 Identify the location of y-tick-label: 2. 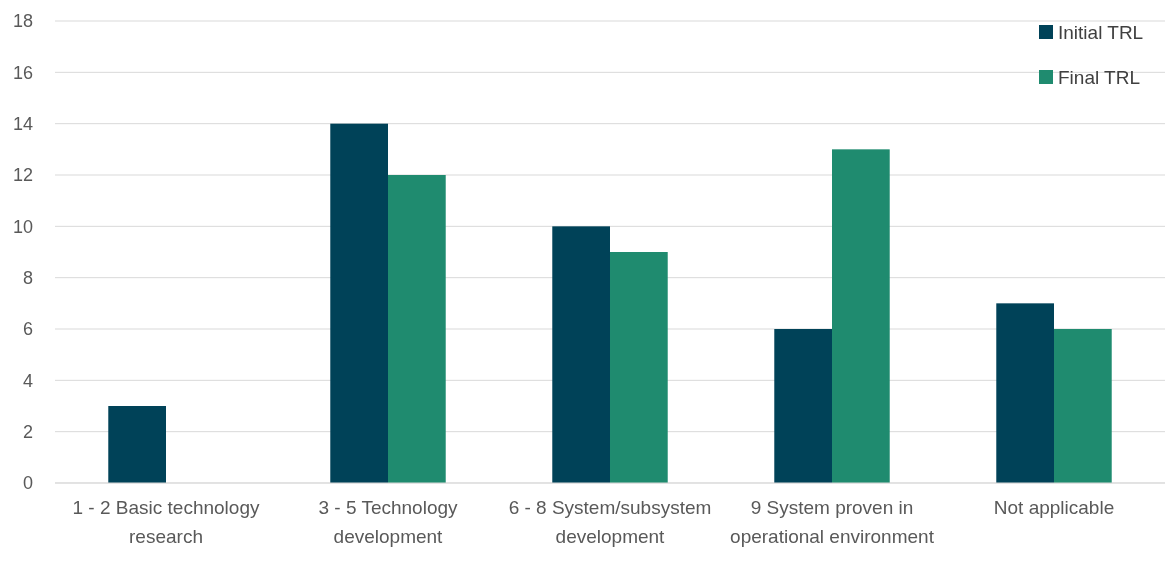
(27, 431).